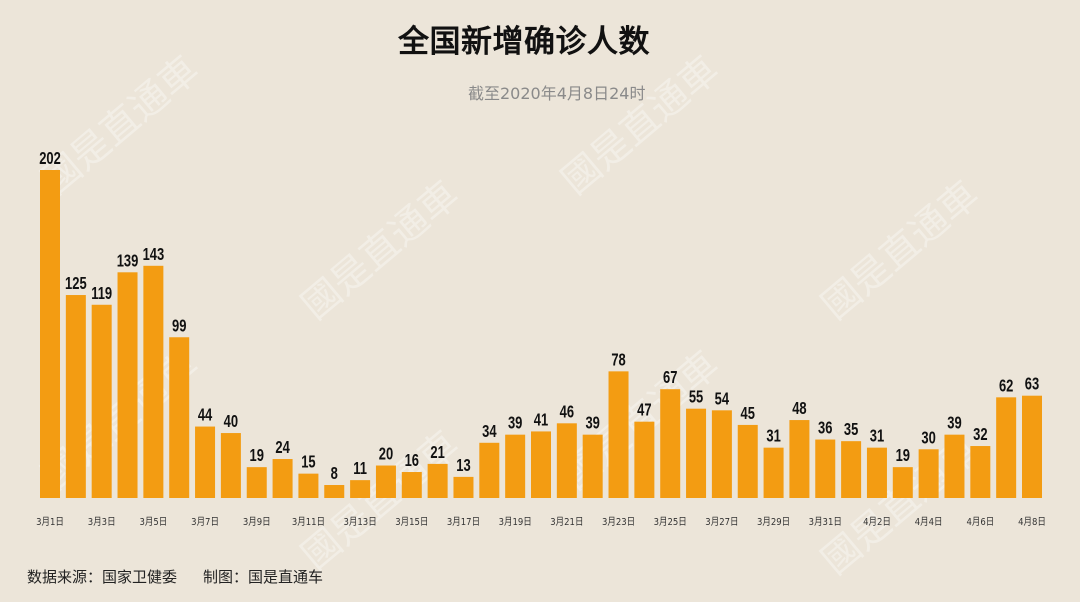  I want to click on chart-title: 全国新增确诊人数, so click(524, 42).